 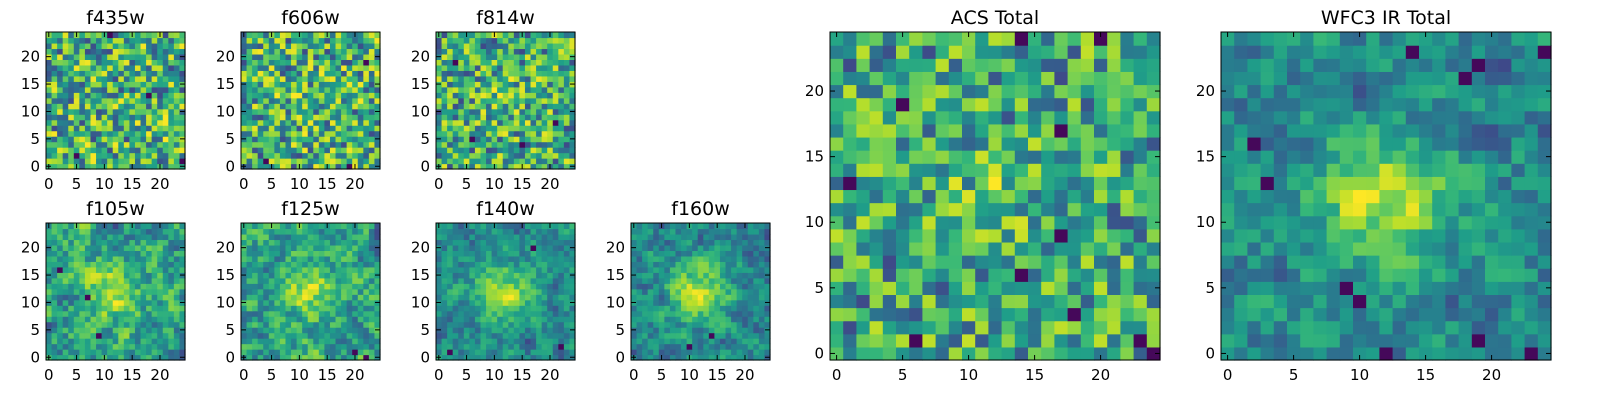 I want to click on panel-title: f606w, so click(x=310, y=18).